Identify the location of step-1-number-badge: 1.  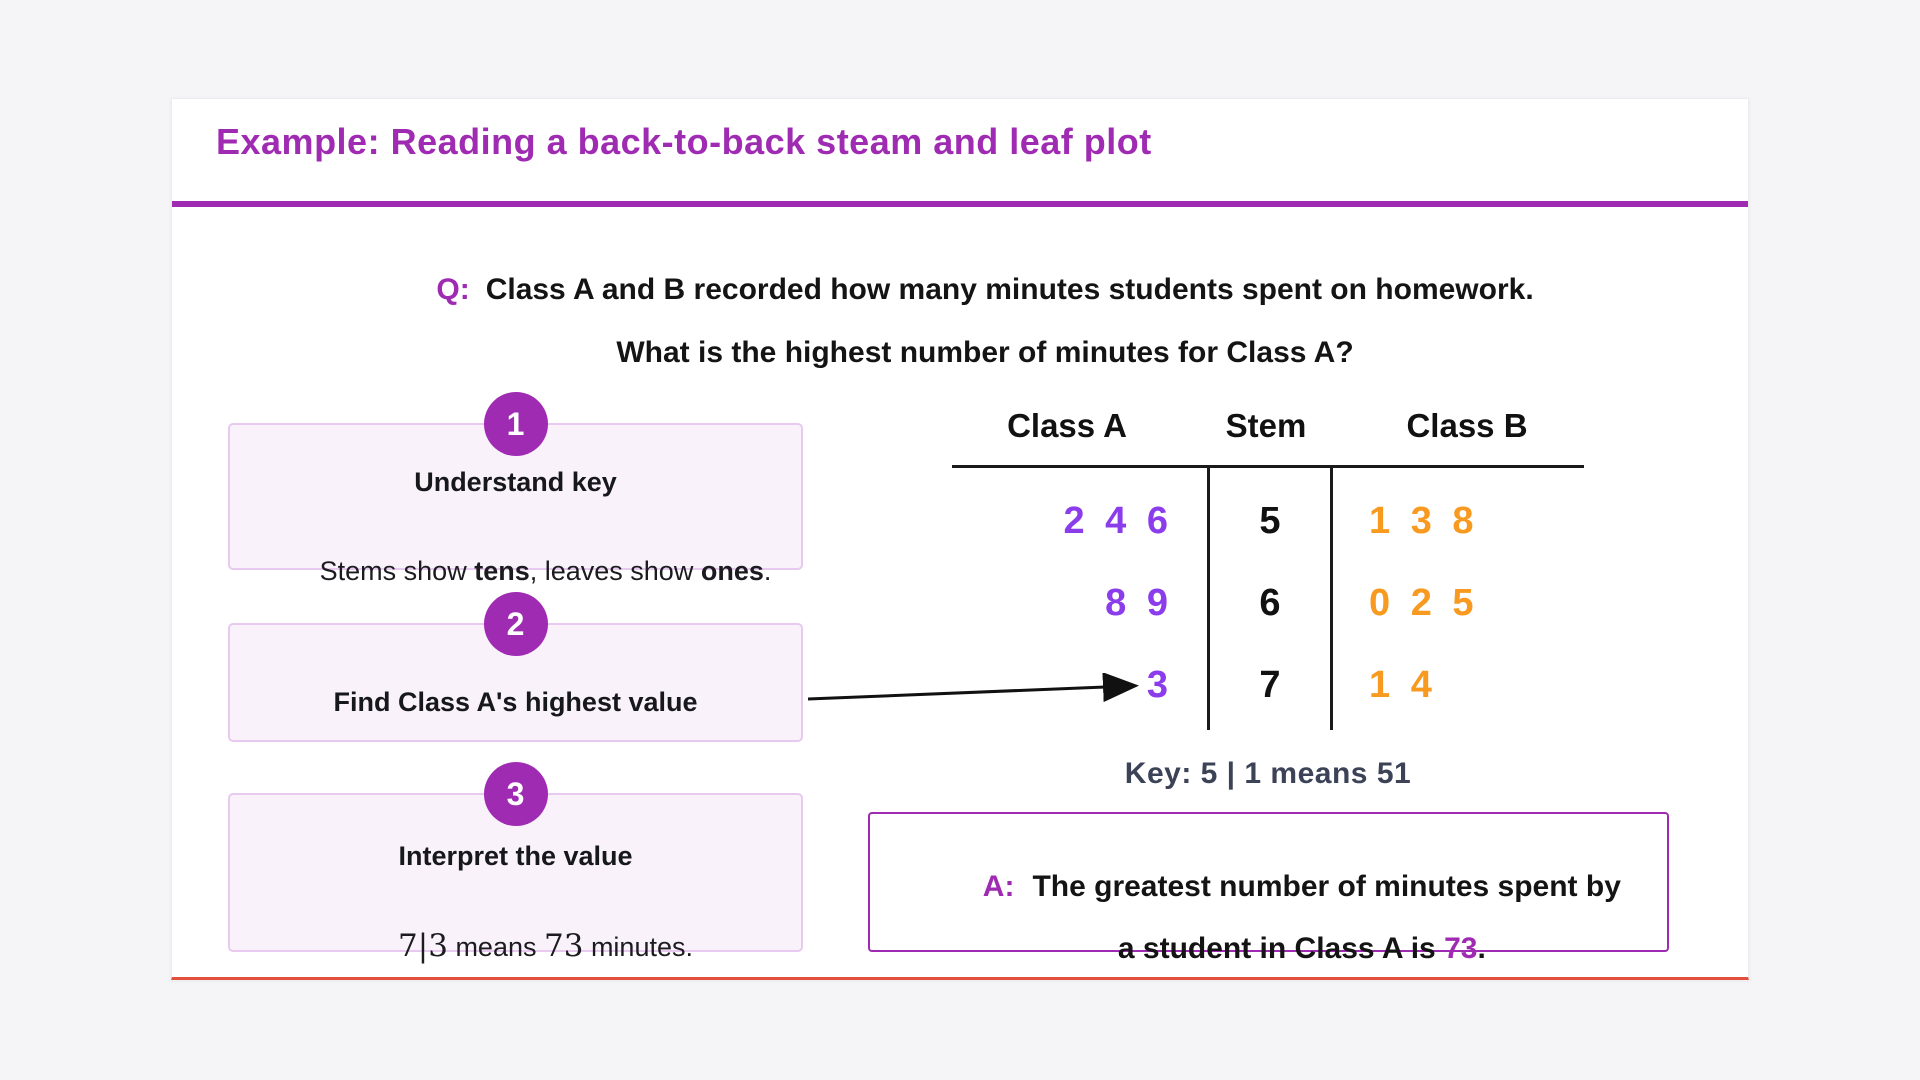
(515, 424).